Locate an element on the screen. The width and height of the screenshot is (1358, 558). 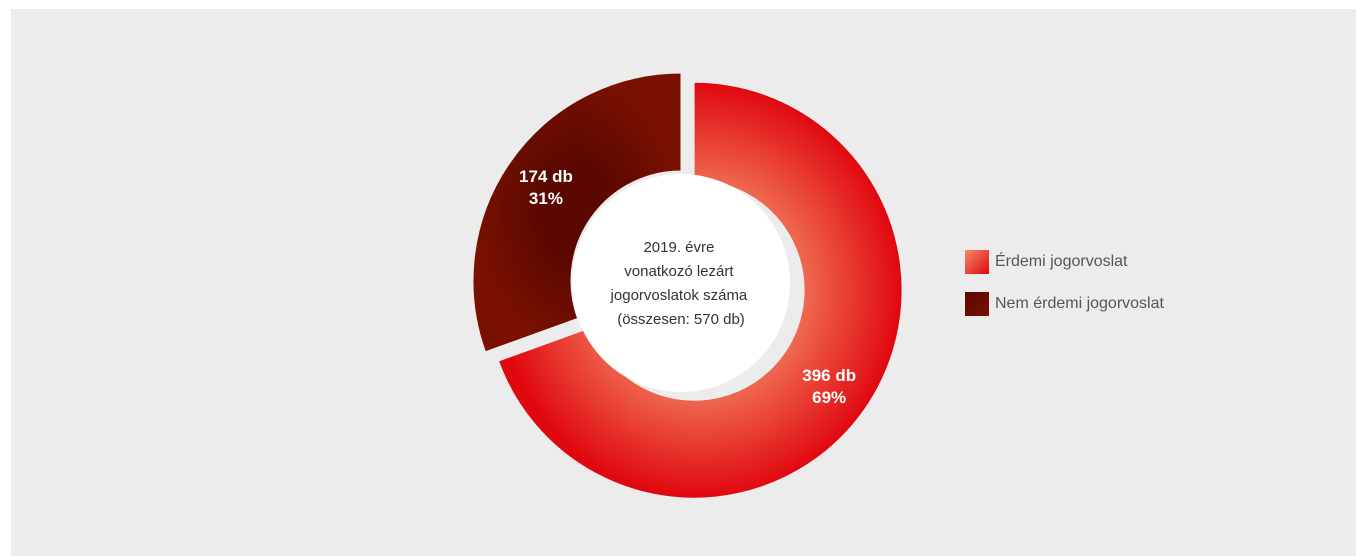
legend-item-nem-erdemi: Nem érdemi jogorvoslat is located at coordinates (1064, 303).